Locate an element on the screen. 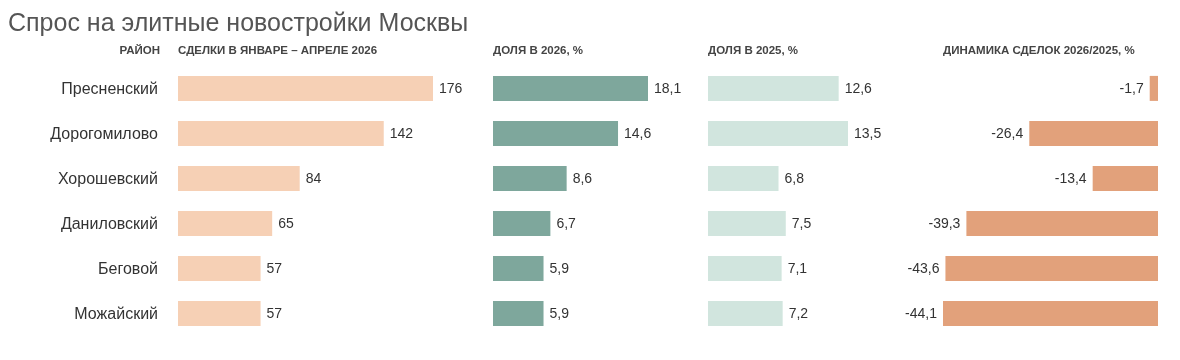  data-label: 84 is located at coordinates (313, 178).